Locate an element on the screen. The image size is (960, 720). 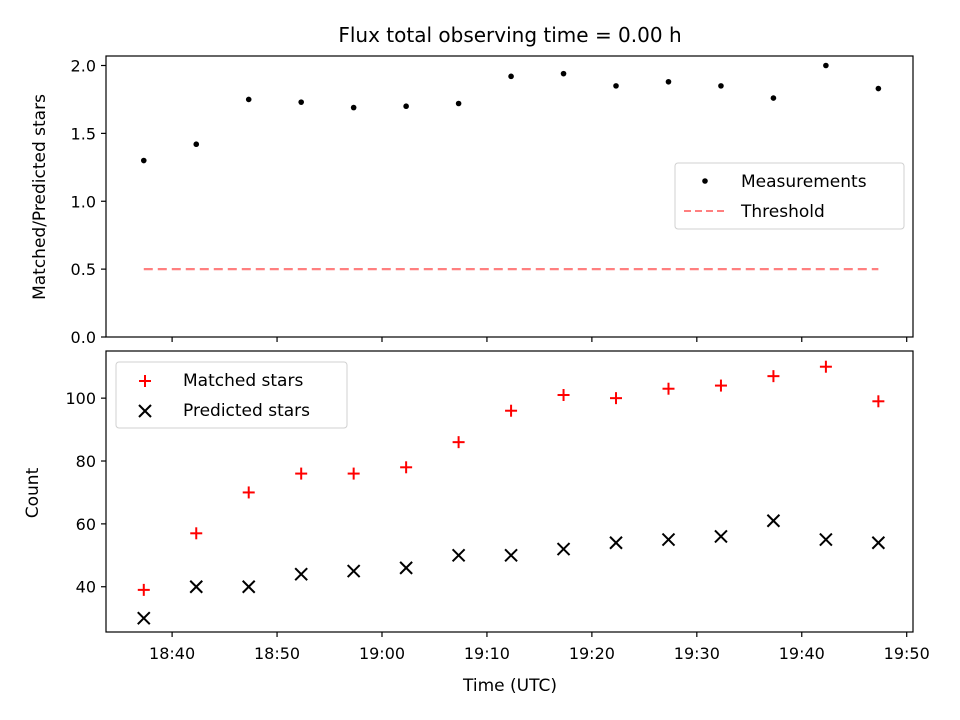
bottom-ytick-label: 80 is located at coordinates (86, 461).